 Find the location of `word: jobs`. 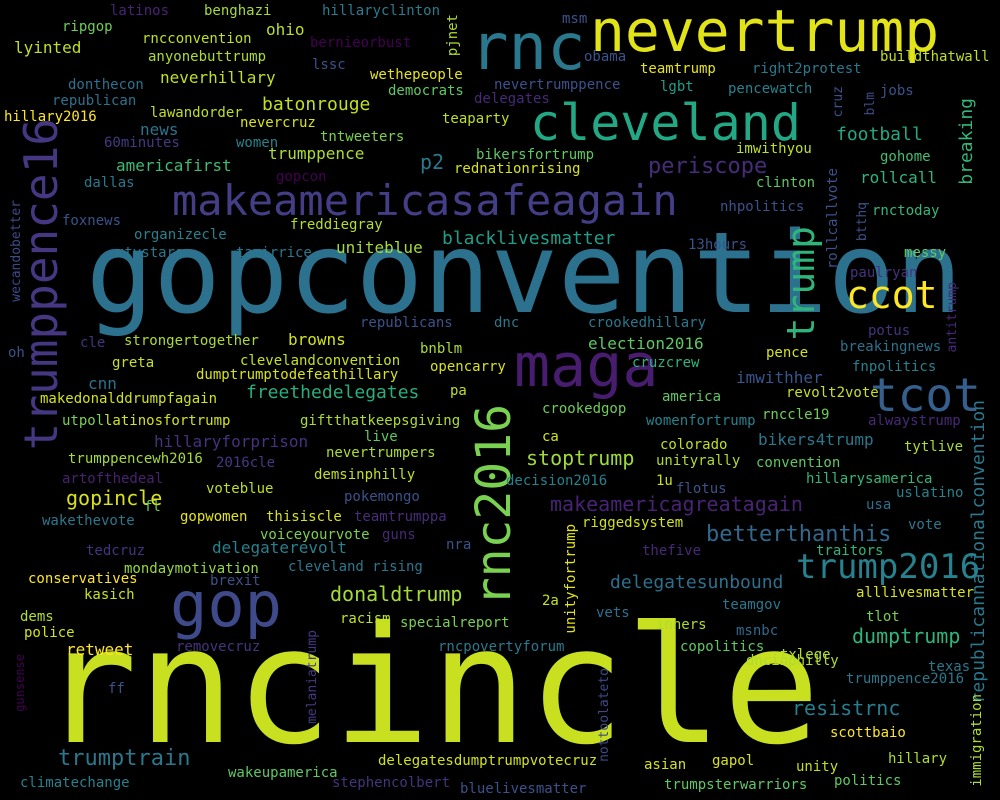

word: jobs is located at coordinates (897, 91).